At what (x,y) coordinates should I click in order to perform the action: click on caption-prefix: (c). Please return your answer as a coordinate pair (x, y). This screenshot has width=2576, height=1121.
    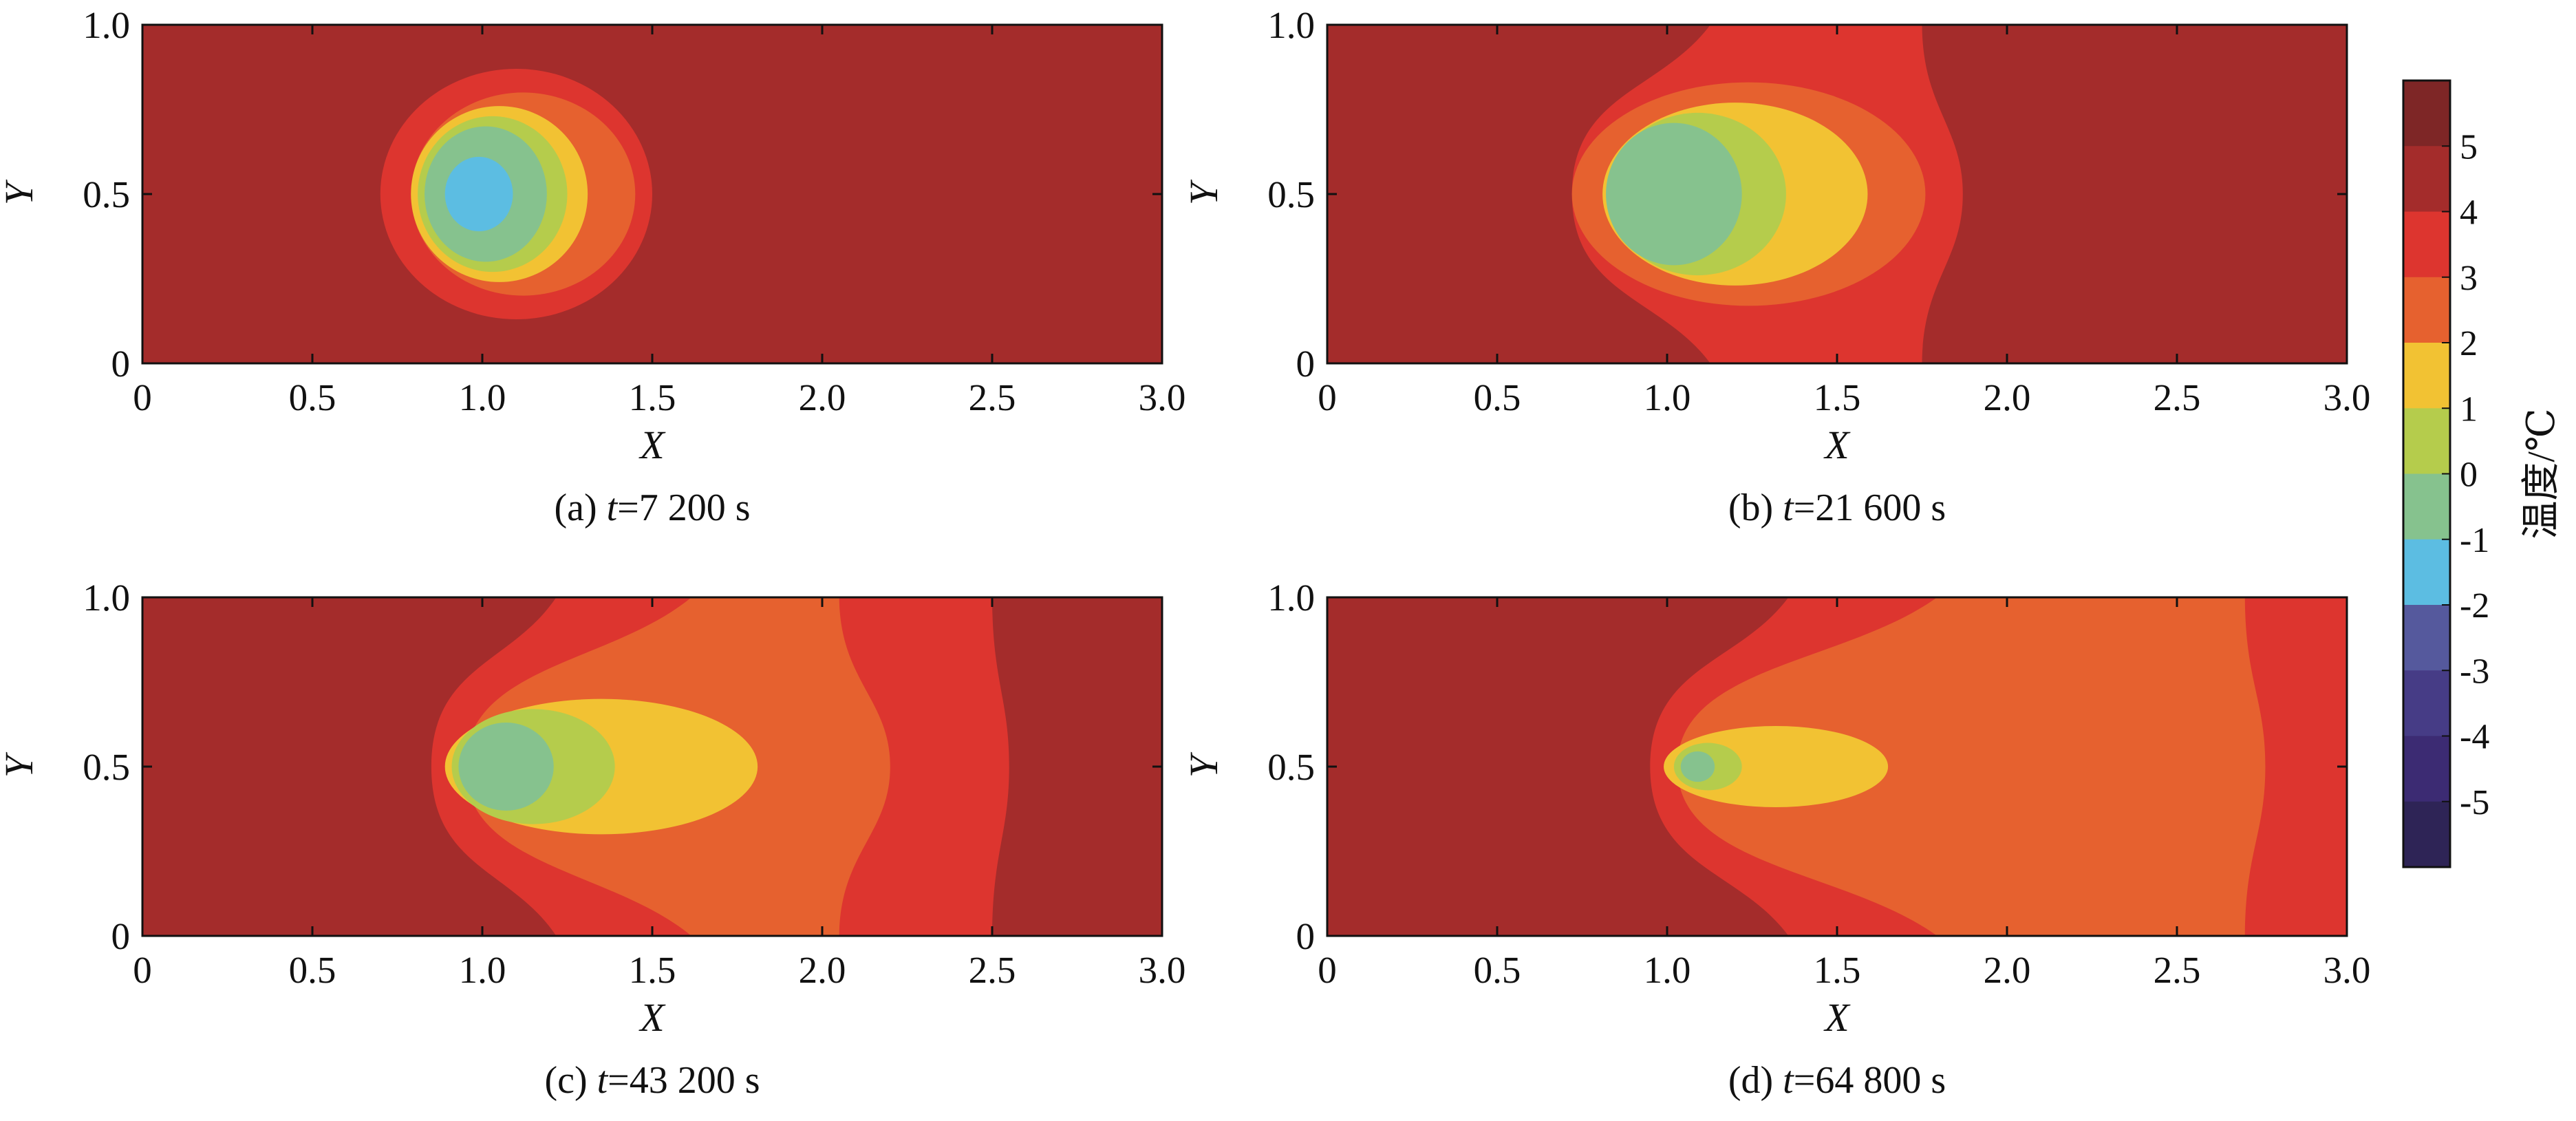
    Looking at the image, I should click on (570, 1080).